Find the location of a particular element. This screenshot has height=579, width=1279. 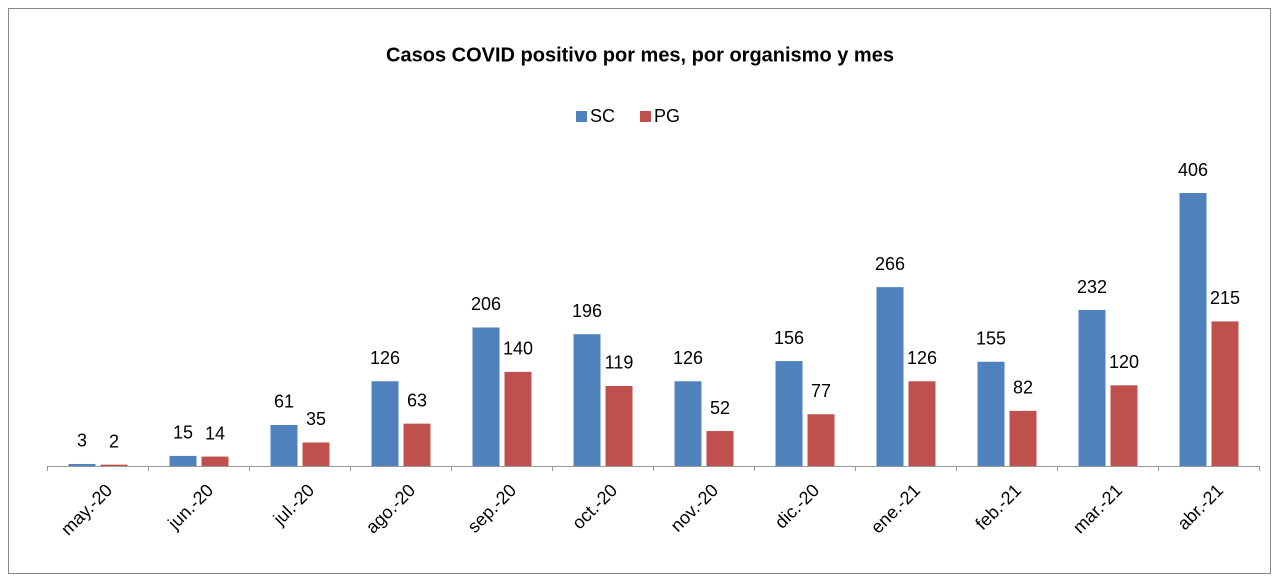

data-label: 3 is located at coordinates (82, 441).